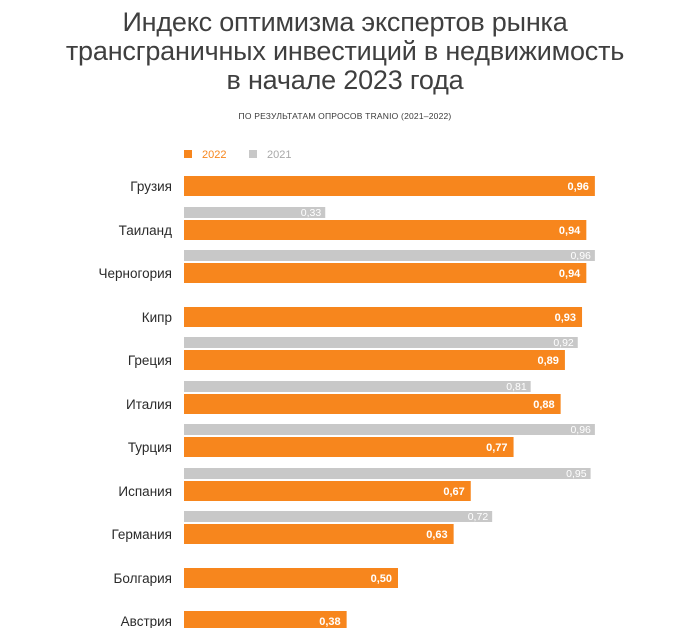  Describe the element at coordinates (516, 387) in the screenshot. I see `data-label-2021: 0,81` at that location.